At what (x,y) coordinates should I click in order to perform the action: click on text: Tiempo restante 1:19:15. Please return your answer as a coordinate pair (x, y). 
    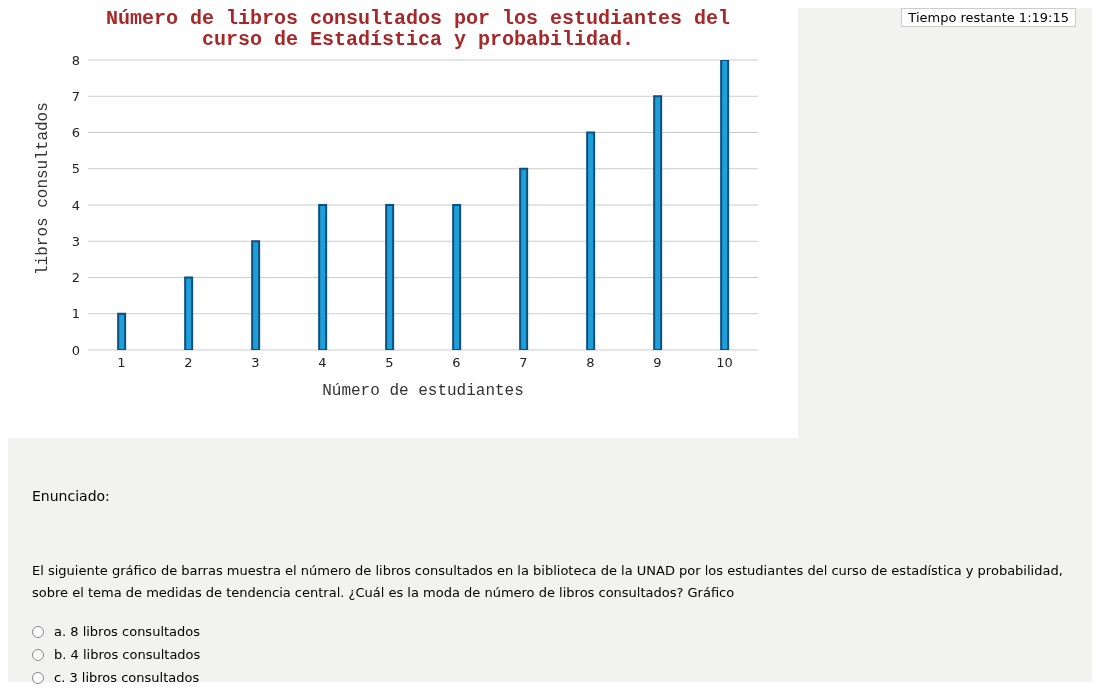
    Looking at the image, I should click on (988, 17).